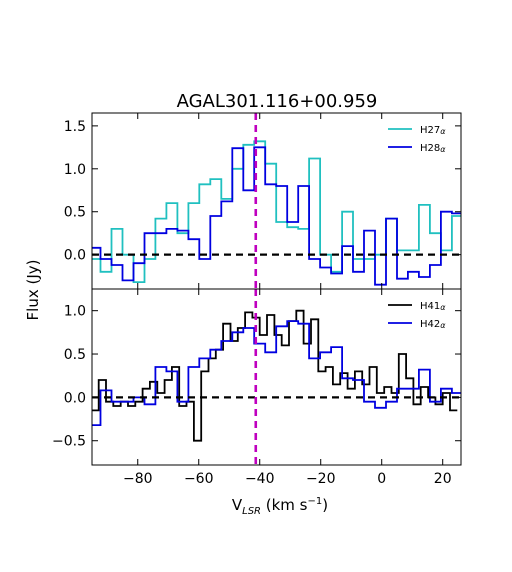  I want to click on x-axis-title-sub: LSR, so click(251, 511).